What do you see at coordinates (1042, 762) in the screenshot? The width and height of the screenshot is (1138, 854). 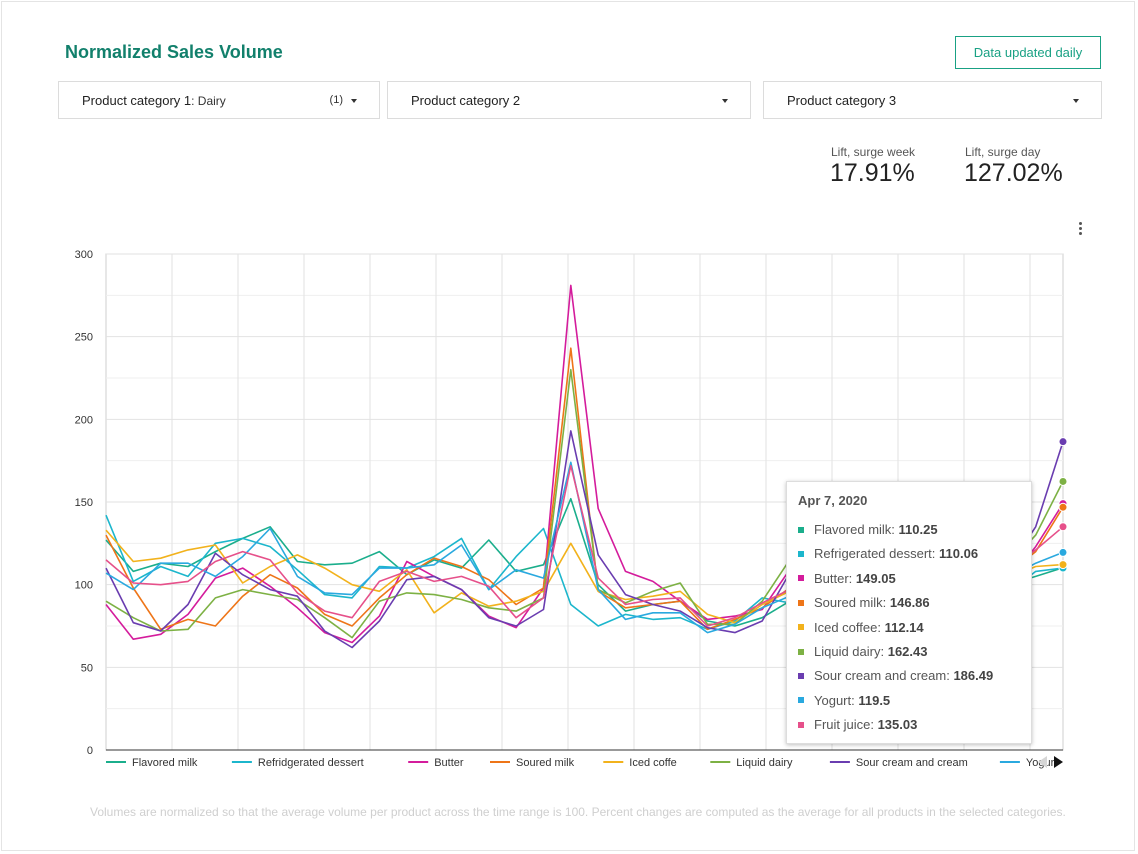 I see `legend-prev-icon` at bounding box center [1042, 762].